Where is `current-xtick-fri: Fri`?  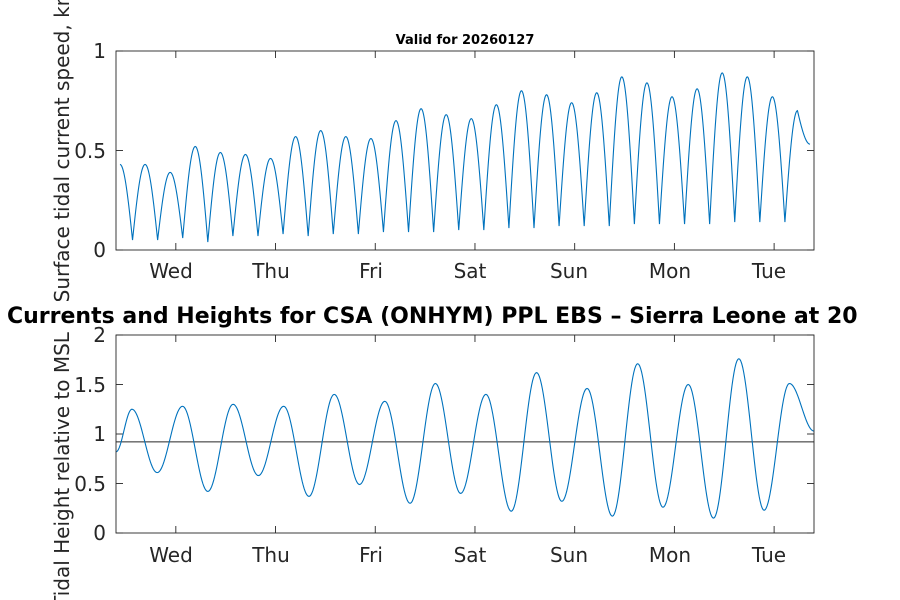
current-xtick-fri: Fri is located at coordinates (371, 271).